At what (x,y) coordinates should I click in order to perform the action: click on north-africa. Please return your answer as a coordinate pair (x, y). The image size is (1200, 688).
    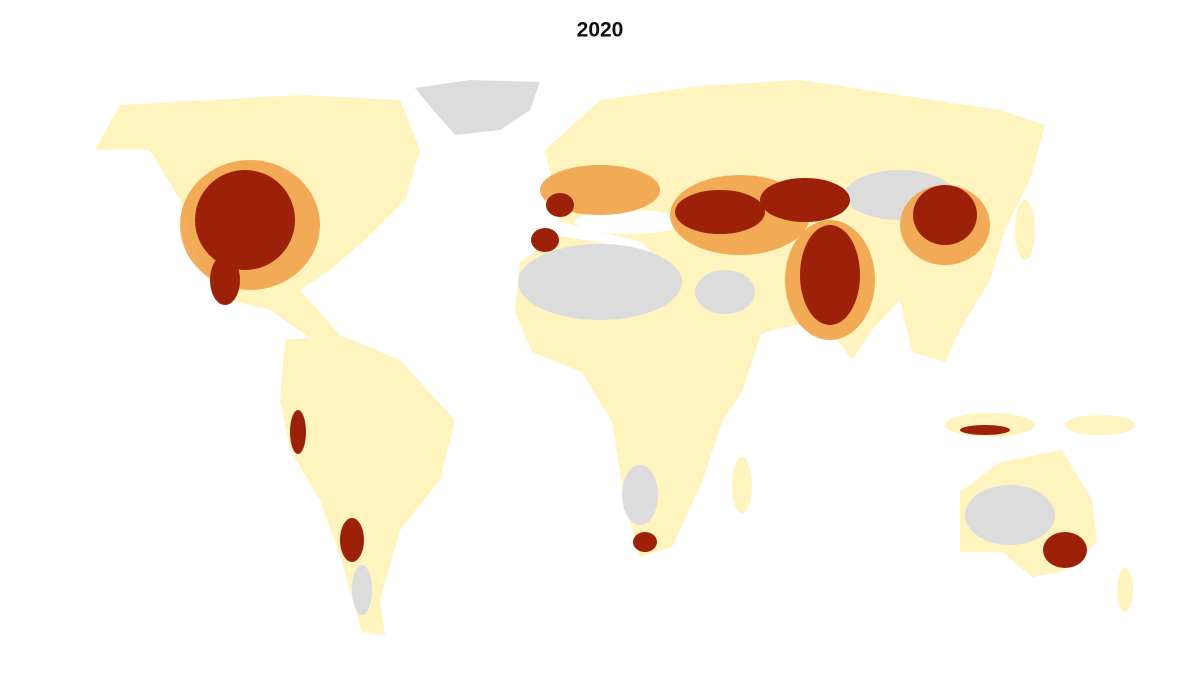
    Looking at the image, I should click on (545, 240).